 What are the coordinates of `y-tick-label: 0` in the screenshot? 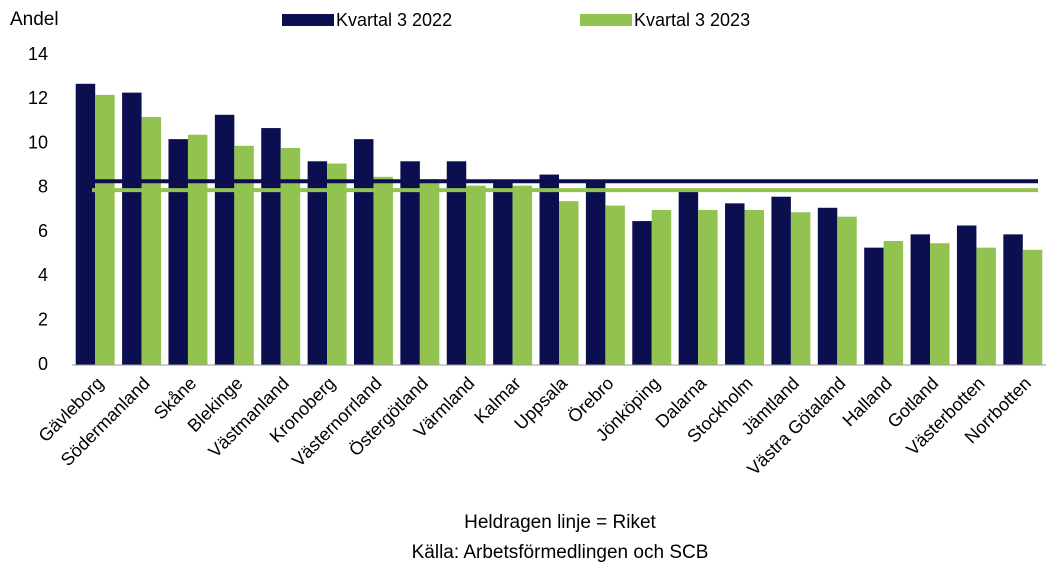 It's located at (43, 364).